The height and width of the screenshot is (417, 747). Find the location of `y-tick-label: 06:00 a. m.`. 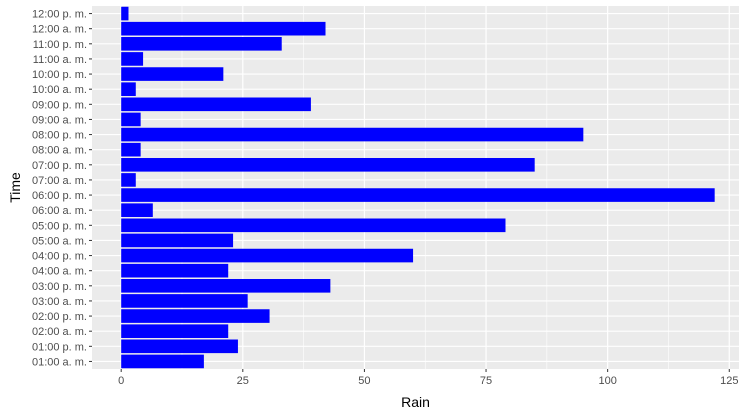

y-tick-label: 06:00 a. m. is located at coordinates (59, 211).